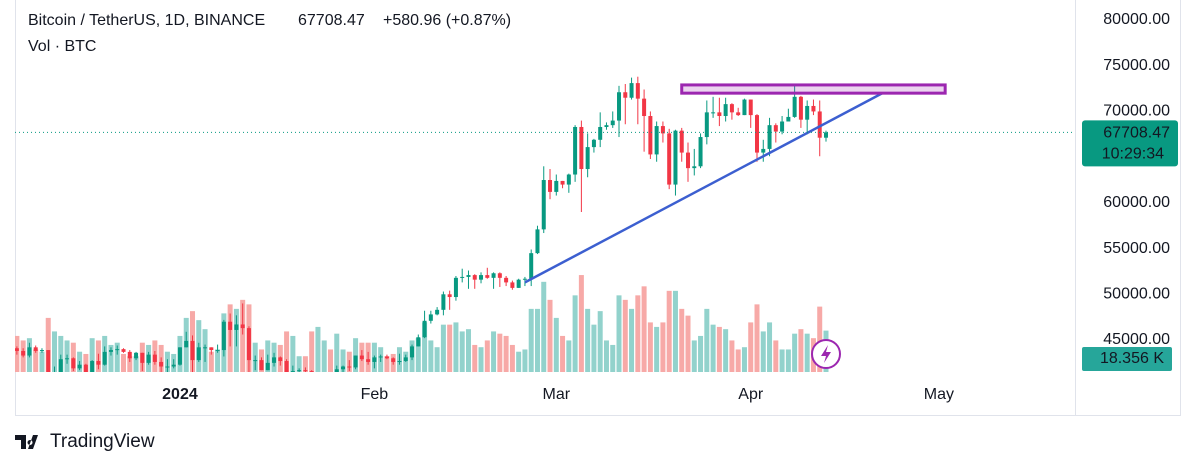  What do you see at coordinates (813, 89) in the screenshot?
I see `range-rectangle` at bounding box center [813, 89].